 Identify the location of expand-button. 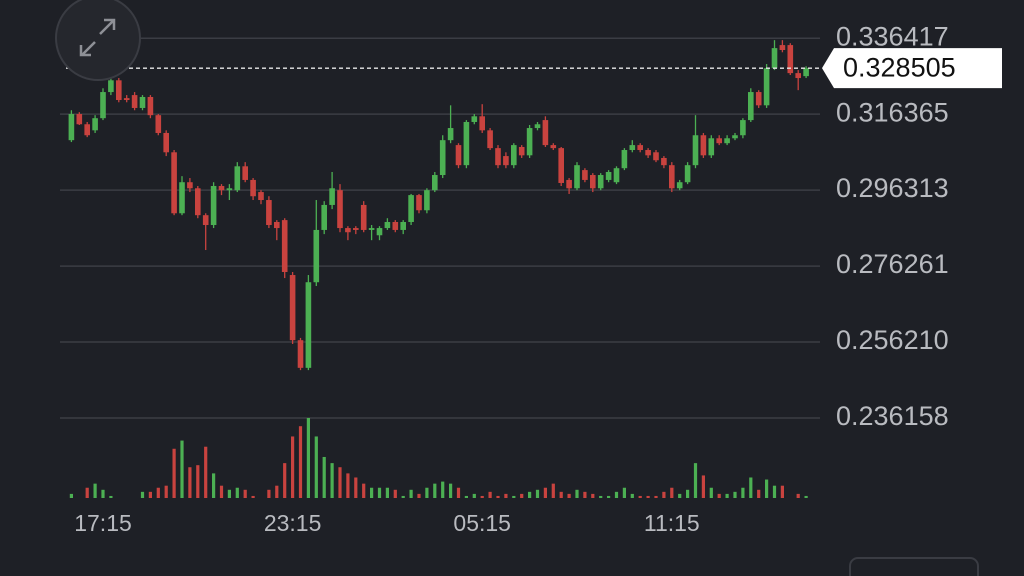
(98, 40).